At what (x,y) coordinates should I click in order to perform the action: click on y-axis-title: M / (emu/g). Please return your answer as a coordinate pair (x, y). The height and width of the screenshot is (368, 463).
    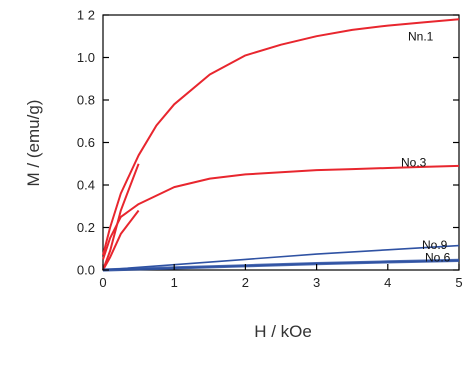
    Looking at the image, I should click on (33, 143).